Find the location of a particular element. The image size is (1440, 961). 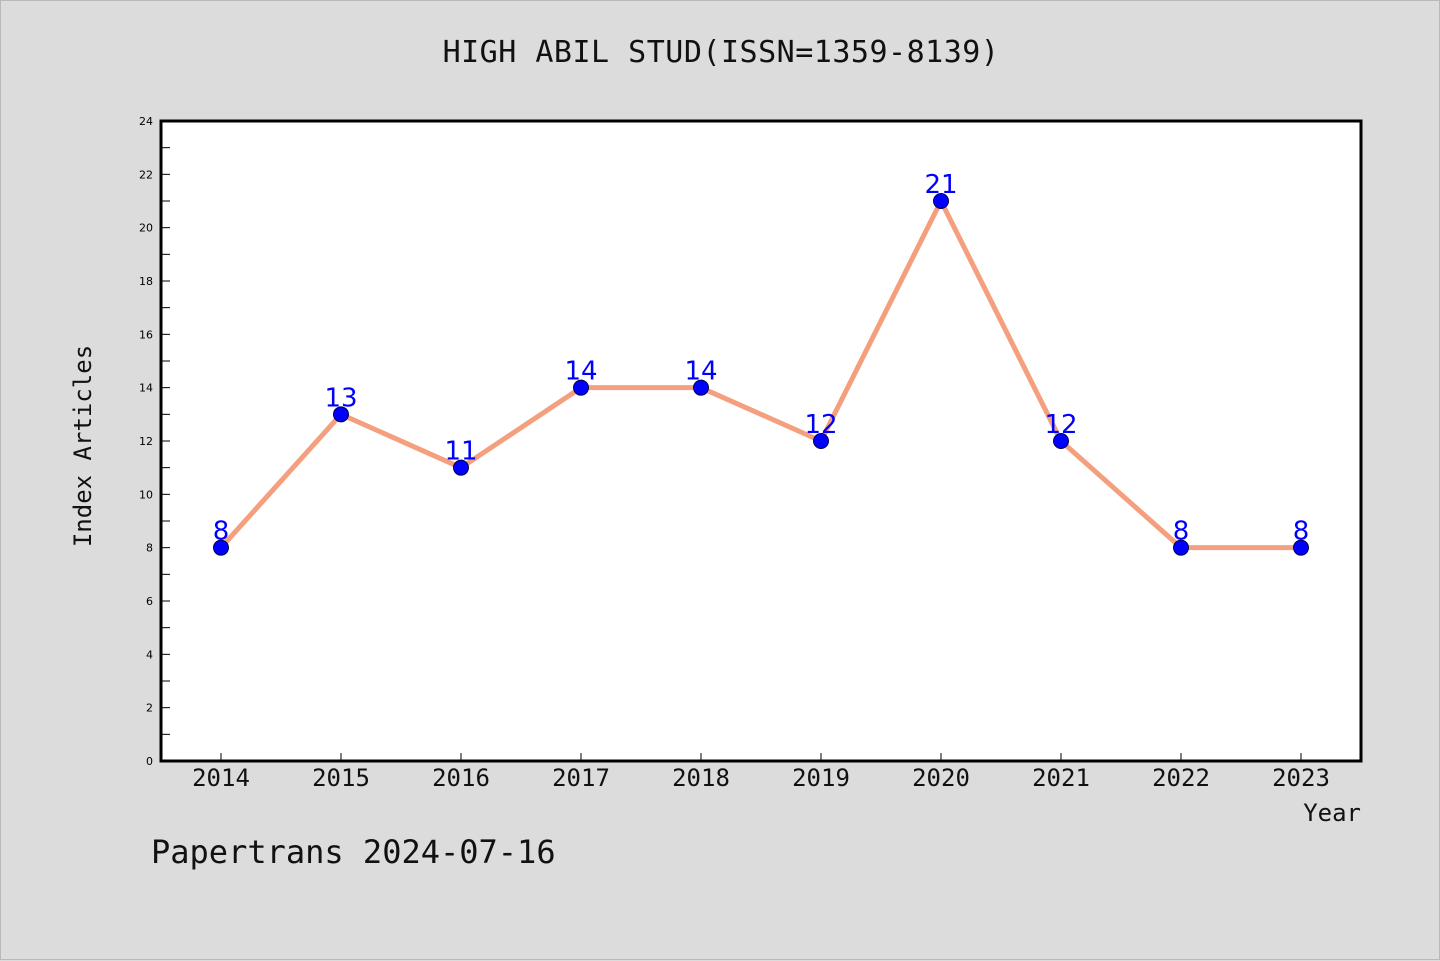

x-tick-label: 2019 is located at coordinates (821, 778).